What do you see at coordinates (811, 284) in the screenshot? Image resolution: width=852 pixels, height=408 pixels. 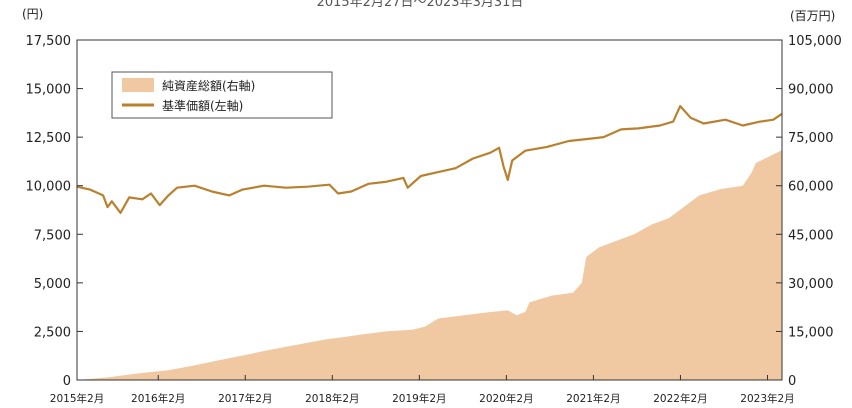 I see `right-tick-label: 30,000` at bounding box center [811, 284].